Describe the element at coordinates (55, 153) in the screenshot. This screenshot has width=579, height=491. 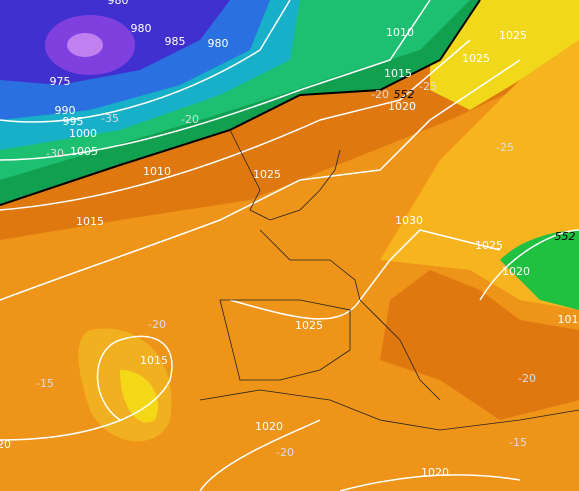
I see `map-label: -30` at that location.